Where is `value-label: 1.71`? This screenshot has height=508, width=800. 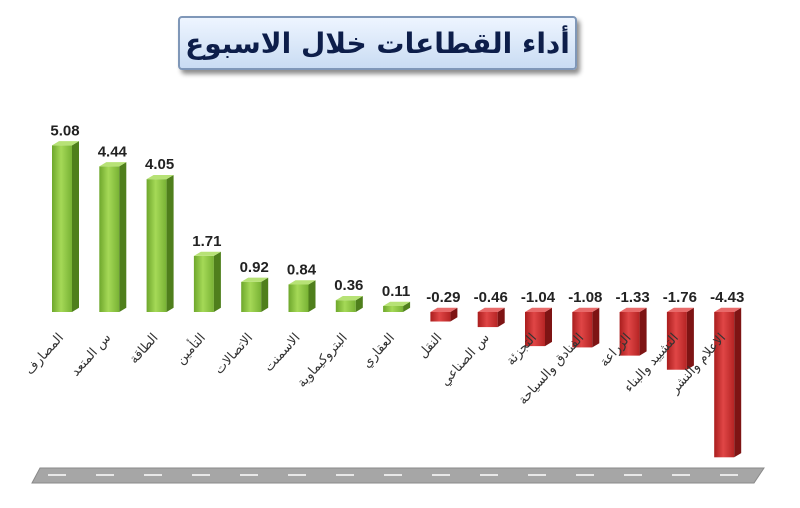 value-label: 1.71 is located at coordinates (206, 241).